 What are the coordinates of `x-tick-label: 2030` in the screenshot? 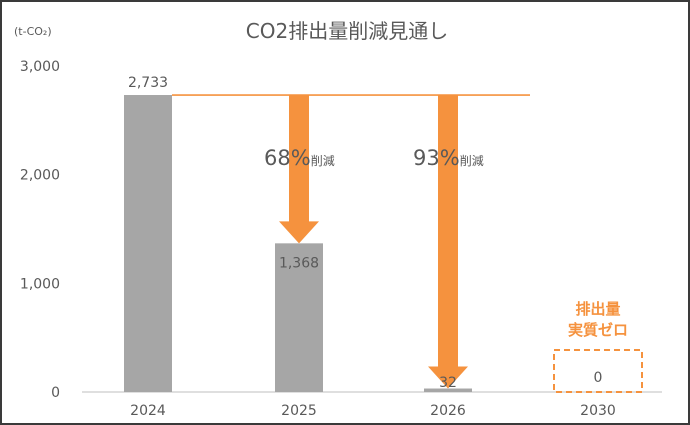 It's located at (598, 411).